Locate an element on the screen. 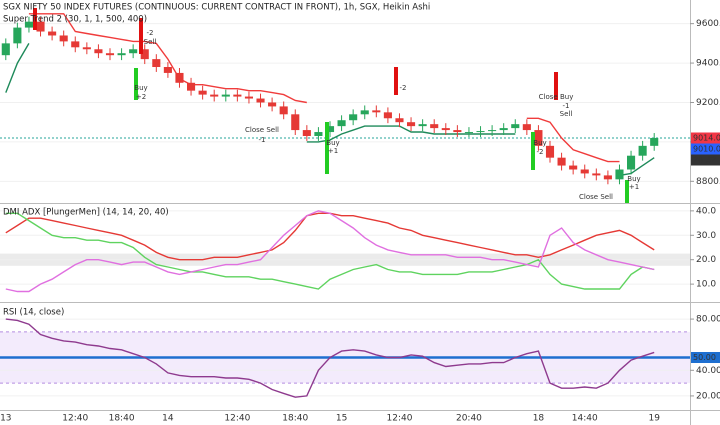  x-tick-label: 13 is located at coordinates (5, 419).